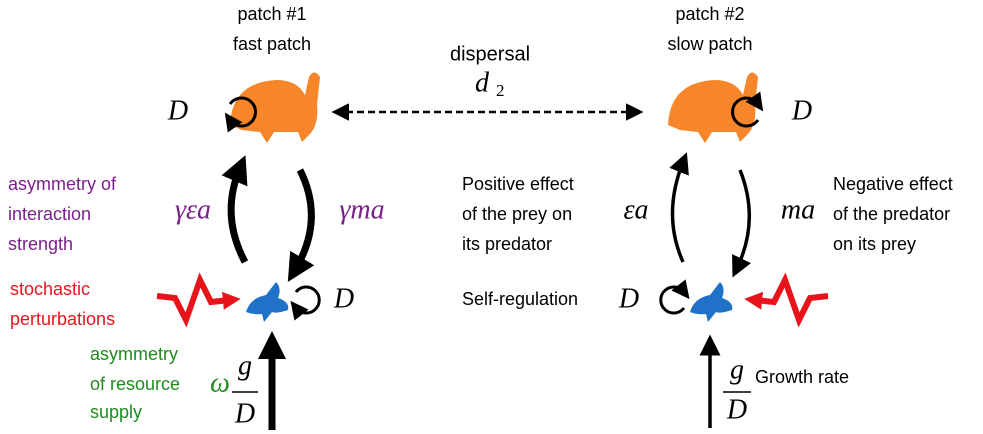 The width and height of the screenshot is (983, 434). What do you see at coordinates (361, 209) in the screenshot?
I see `rate-label: γma` at bounding box center [361, 209].